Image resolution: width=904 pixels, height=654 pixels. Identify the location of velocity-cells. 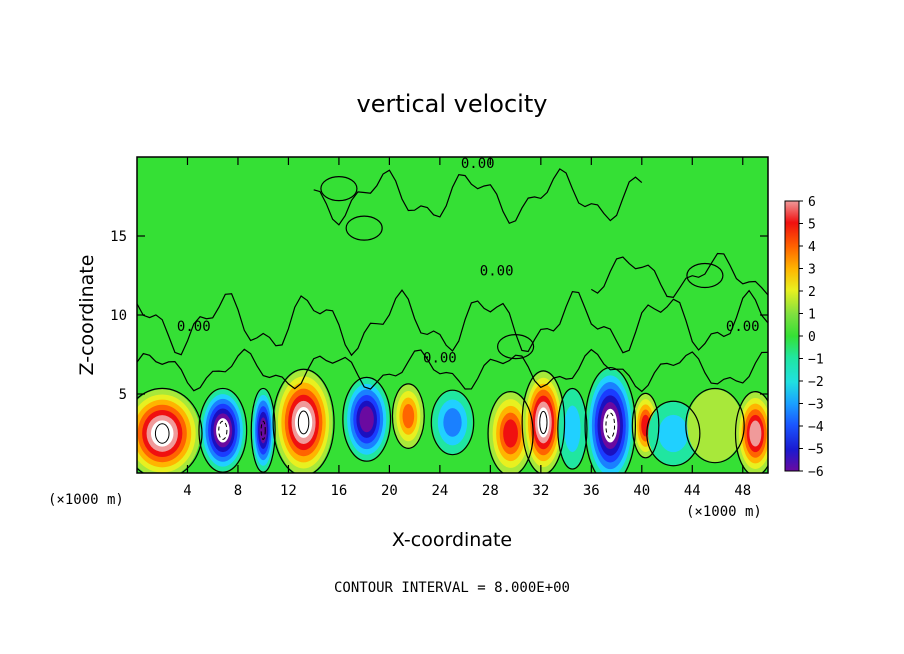
(452, 420).